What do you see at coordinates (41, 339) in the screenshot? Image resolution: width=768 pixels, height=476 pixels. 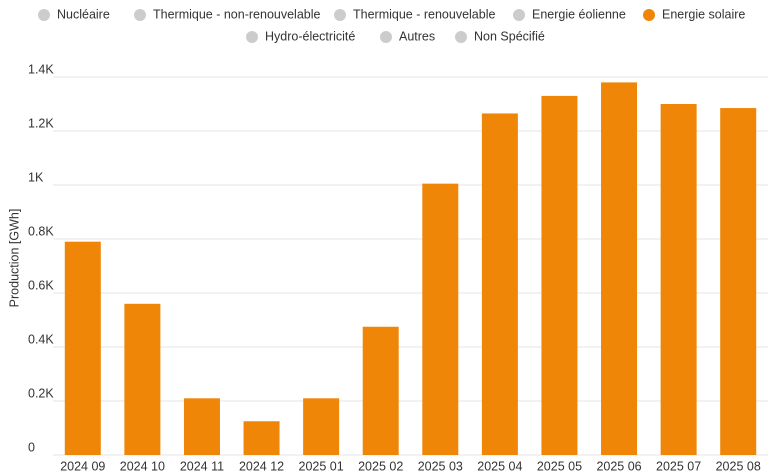 I see `y-tick-label: 0.4K` at bounding box center [41, 339].